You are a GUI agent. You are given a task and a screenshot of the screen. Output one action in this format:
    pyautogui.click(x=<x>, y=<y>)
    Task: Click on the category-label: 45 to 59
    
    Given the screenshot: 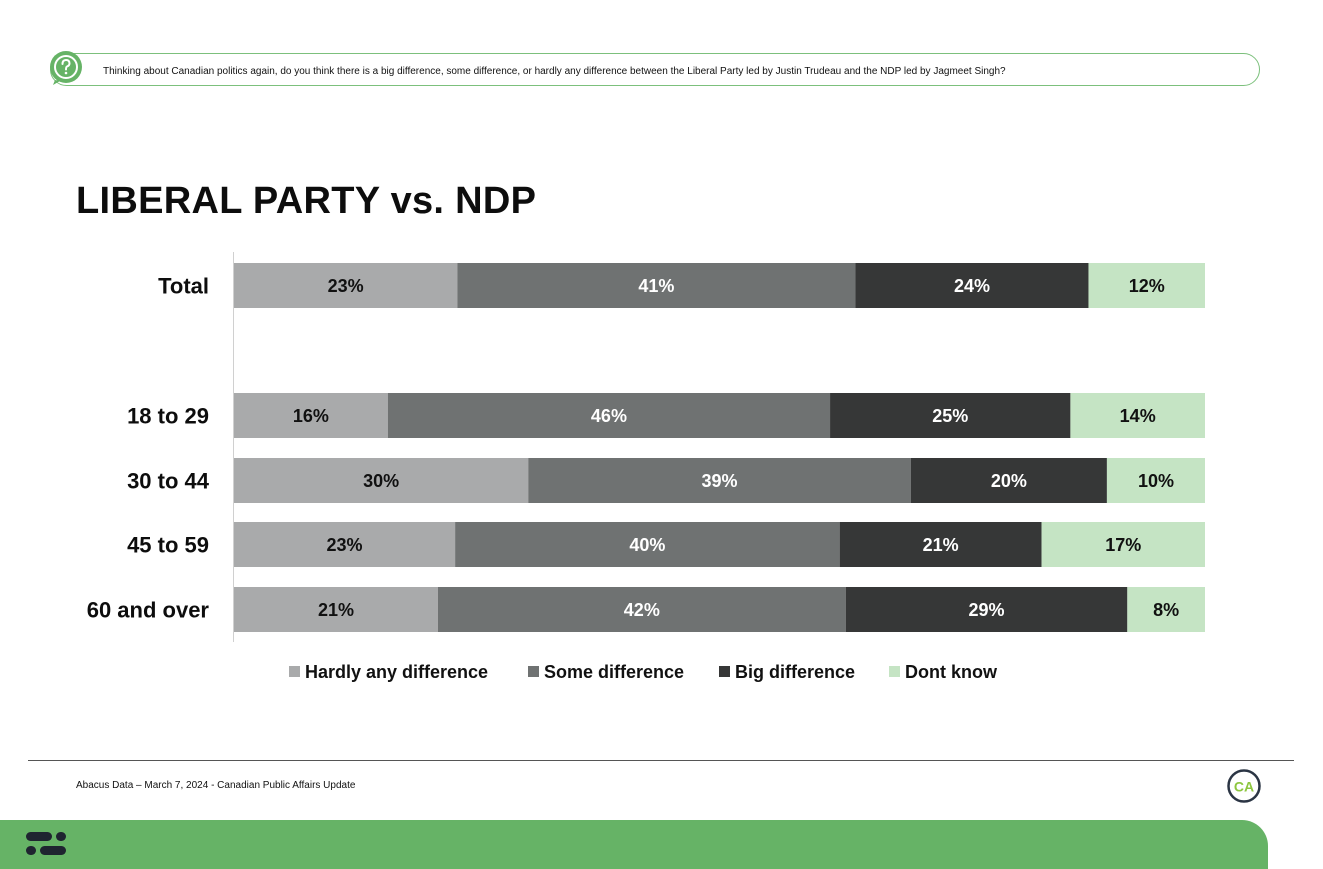 What is the action you would take?
    pyautogui.click(x=168, y=545)
    